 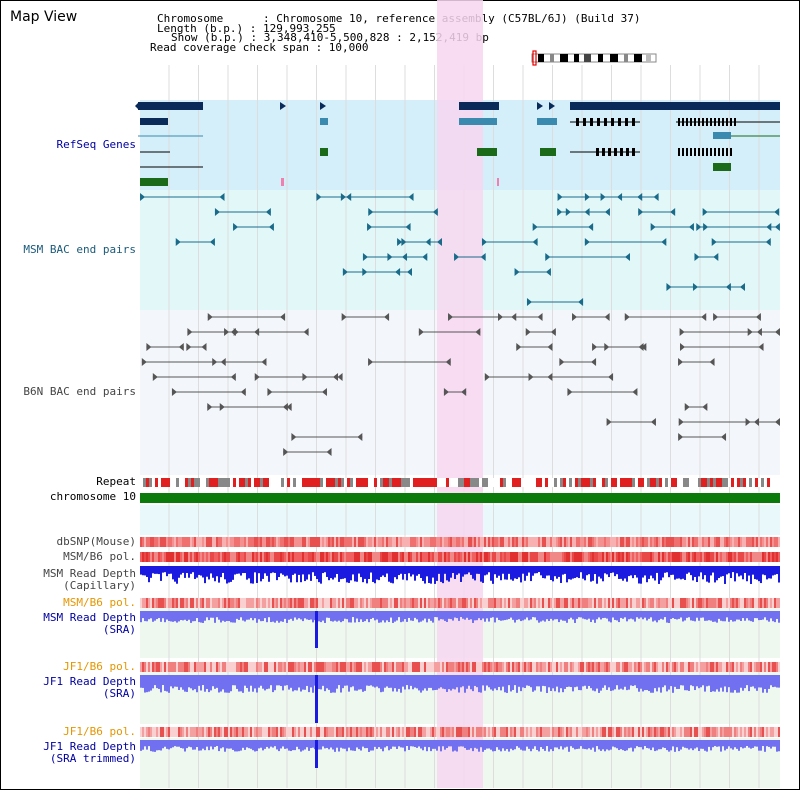 What do you see at coordinates (89, 573) in the screenshot?
I see `track-label-msm-depth-capillary-1: MSM Read Depth` at bounding box center [89, 573].